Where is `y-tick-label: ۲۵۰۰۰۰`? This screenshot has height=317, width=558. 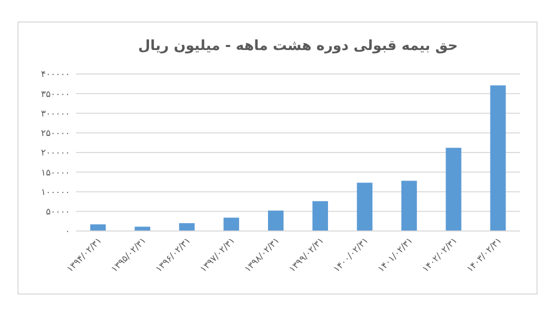 y-tick-label: ۲۵۰۰۰۰ is located at coordinates (55, 134).